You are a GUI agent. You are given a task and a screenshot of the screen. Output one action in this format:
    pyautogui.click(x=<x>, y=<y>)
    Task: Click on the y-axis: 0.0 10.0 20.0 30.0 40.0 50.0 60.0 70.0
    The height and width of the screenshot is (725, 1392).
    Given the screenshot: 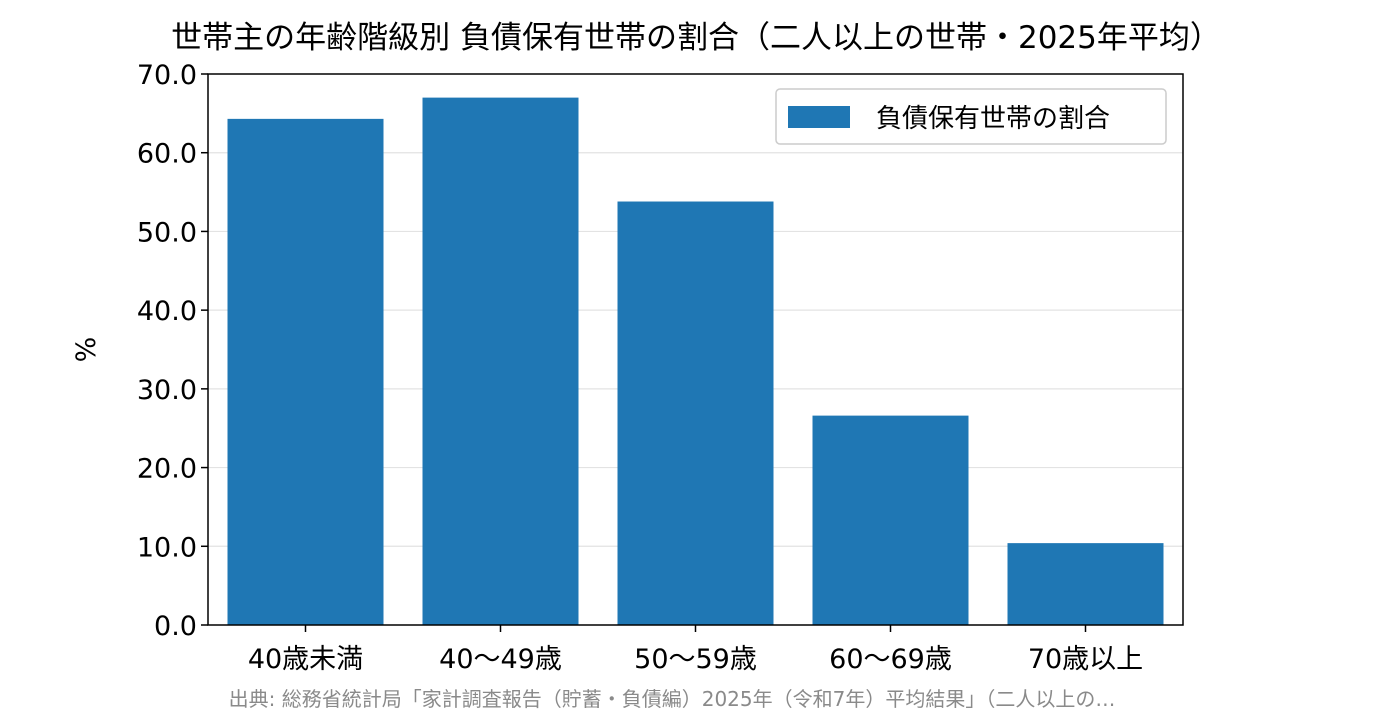 What is the action you would take?
    pyautogui.click(x=172, y=351)
    